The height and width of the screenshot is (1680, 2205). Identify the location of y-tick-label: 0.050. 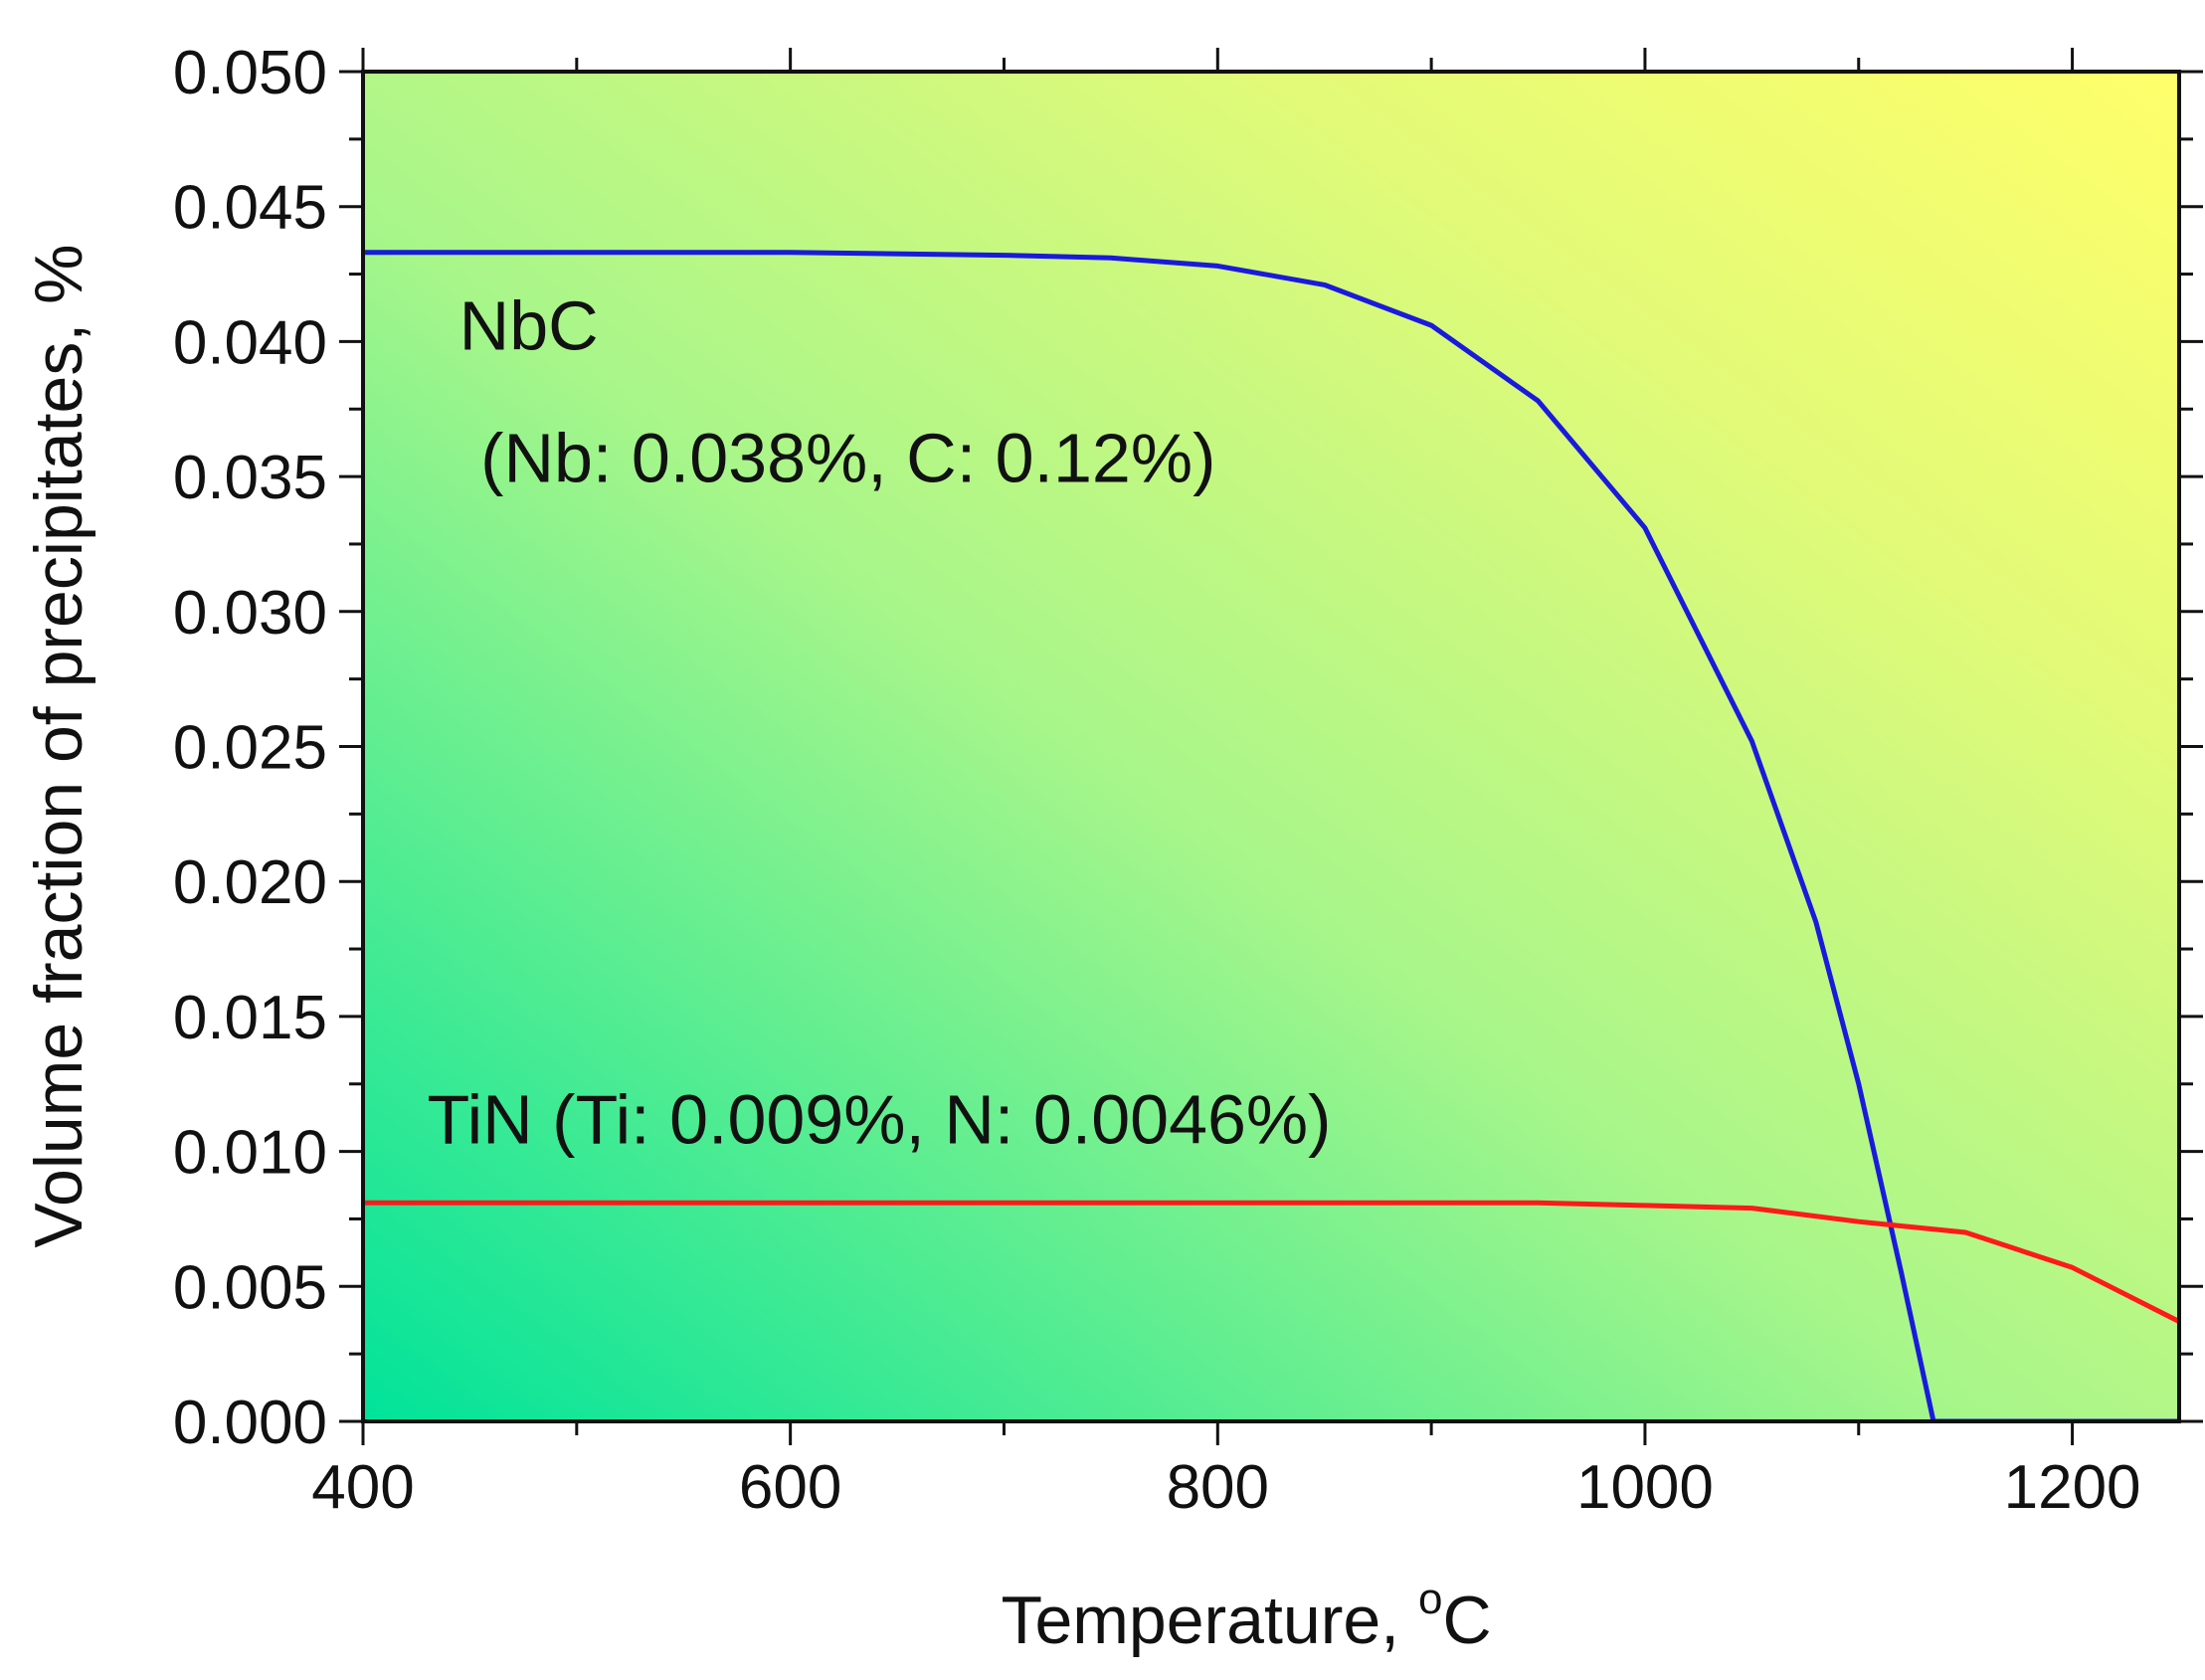
(250, 73).